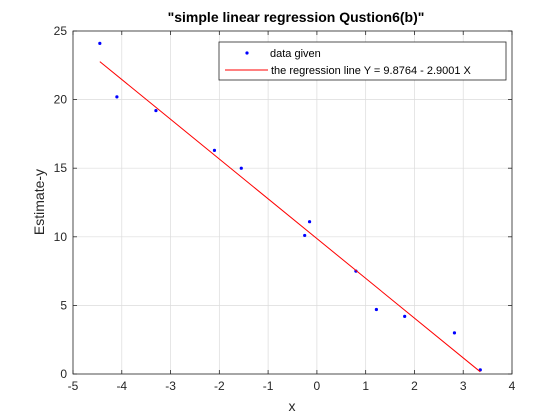 Image resolution: width=560 pixels, height=420 pixels. What do you see at coordinates (121, 386) in the screenshot?
I see `x-tick-label: -4` at bounding box center [121, 386].